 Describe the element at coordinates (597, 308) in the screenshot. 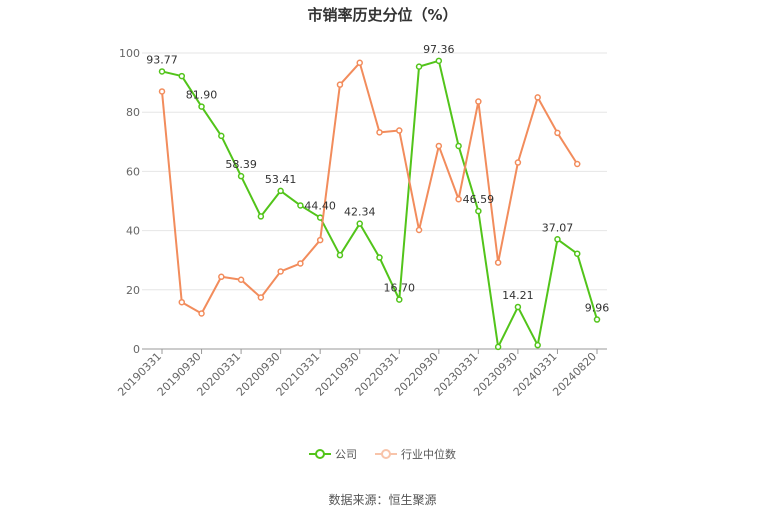

I see `data-label-20240820: 9.96` at that location.